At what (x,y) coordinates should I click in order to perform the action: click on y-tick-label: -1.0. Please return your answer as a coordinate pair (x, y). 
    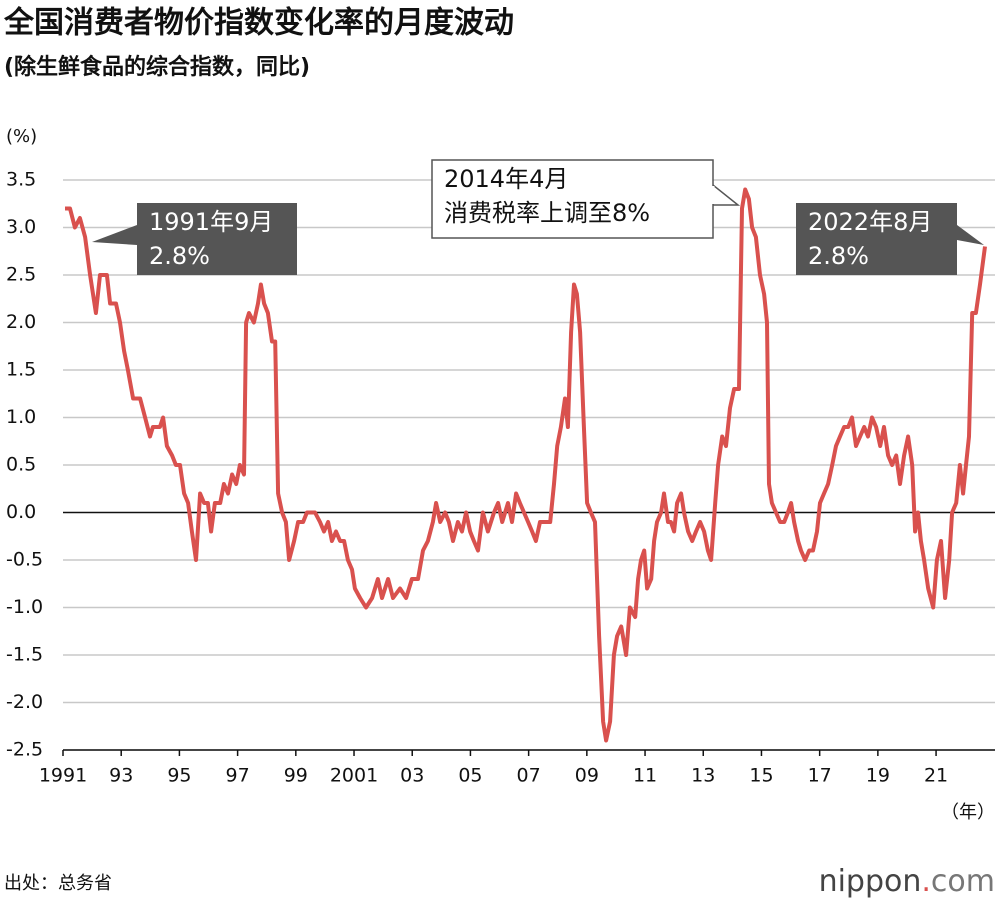
    Looking at the image, I should click on (24, 607).